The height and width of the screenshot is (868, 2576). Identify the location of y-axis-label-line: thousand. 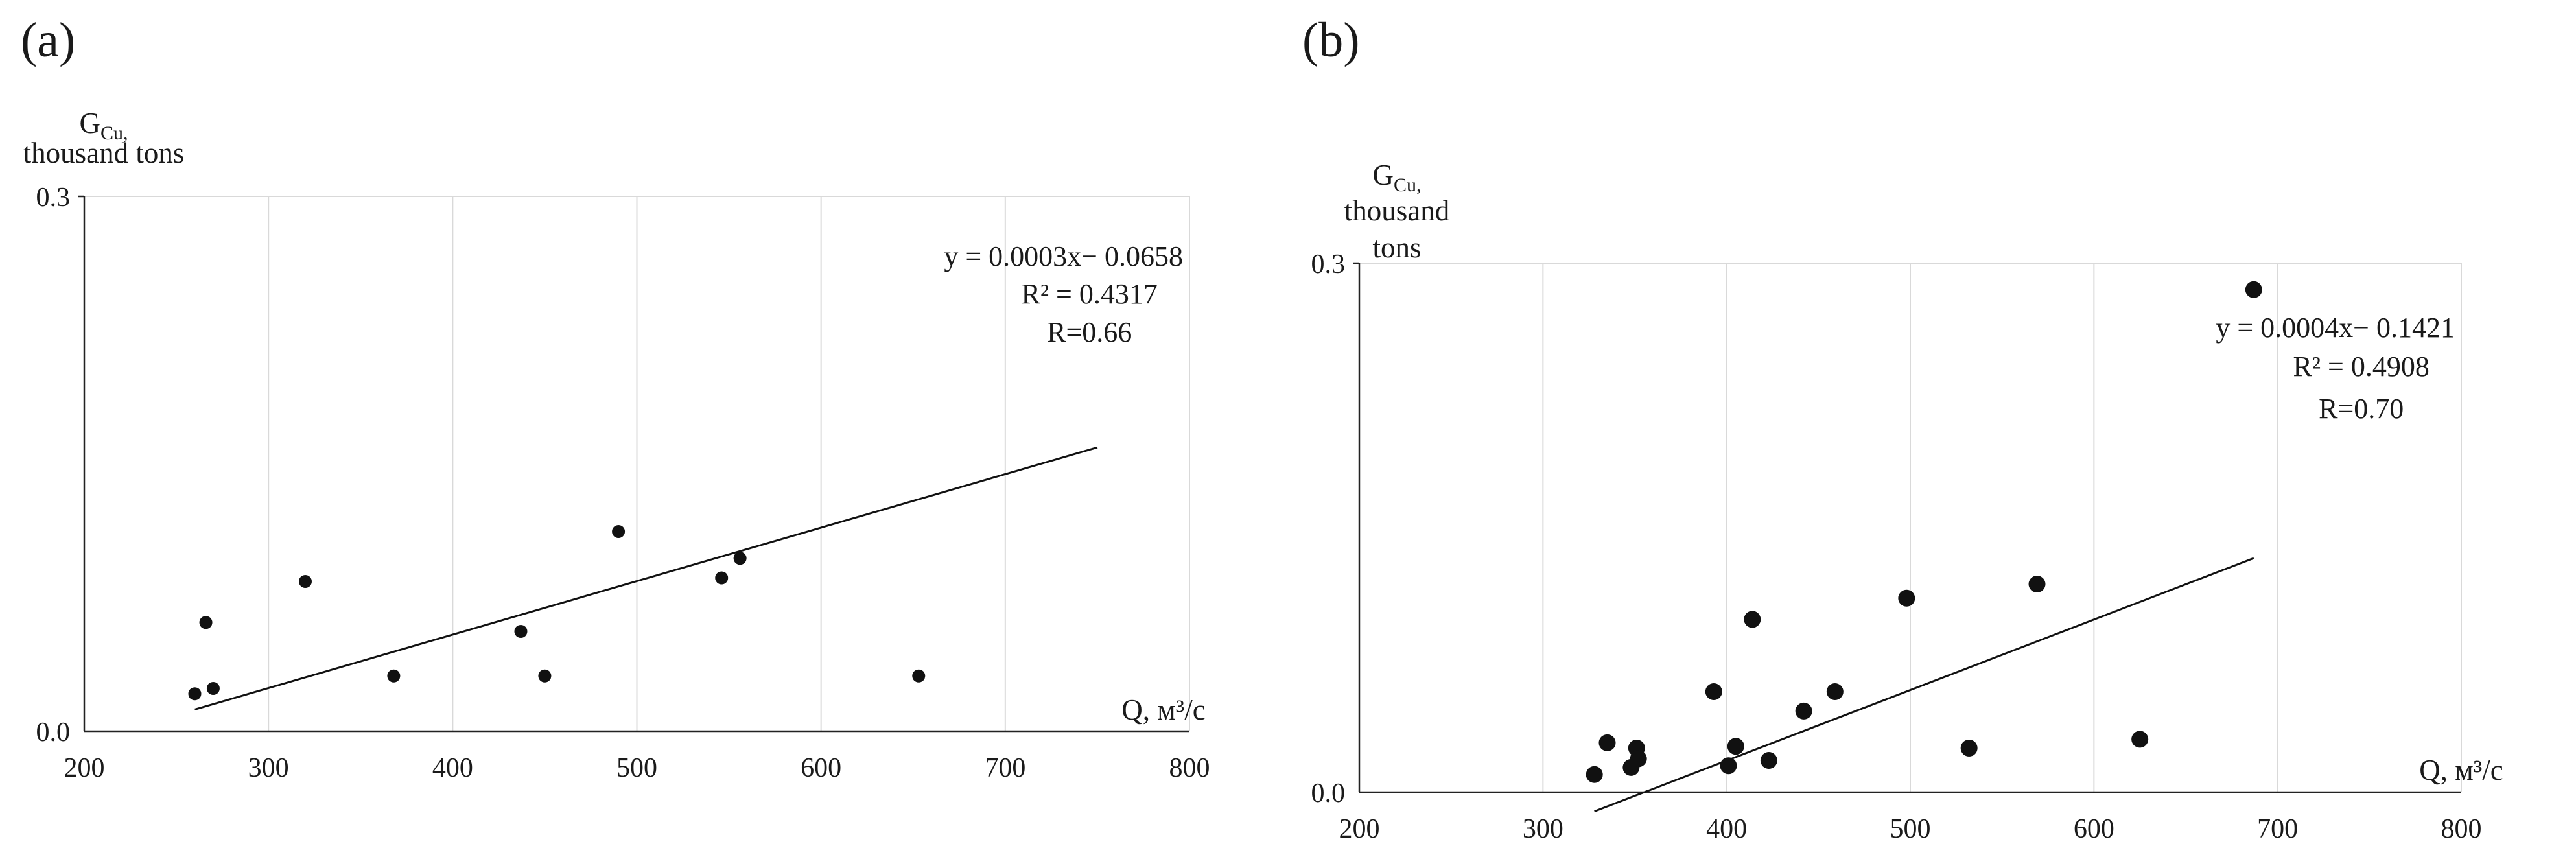
(1397, 210).